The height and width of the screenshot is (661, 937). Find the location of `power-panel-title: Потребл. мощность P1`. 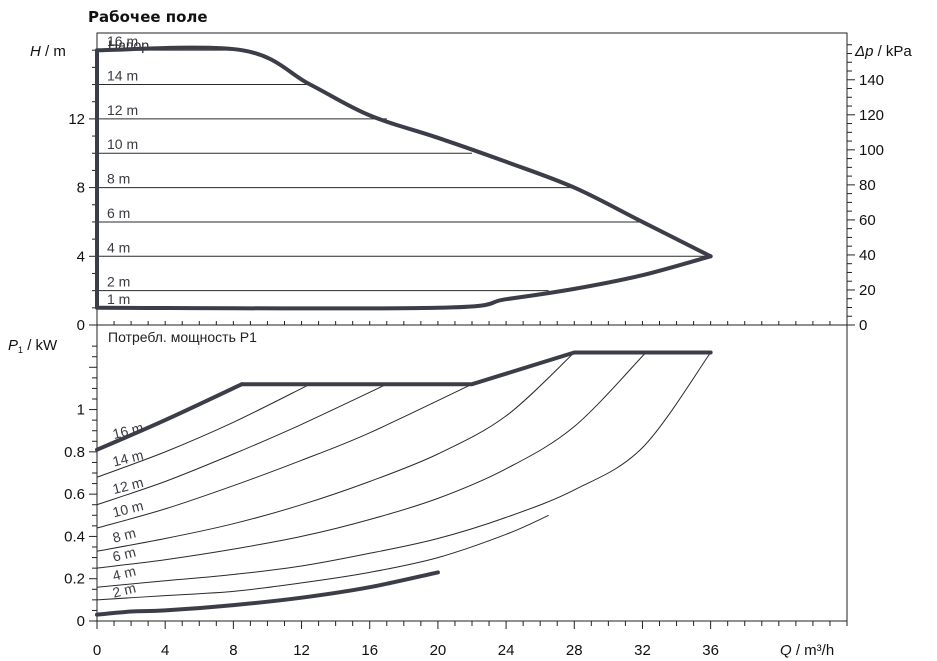

power-panel-title: Потребл. мощность P1 is located at coordinates (182, 337).